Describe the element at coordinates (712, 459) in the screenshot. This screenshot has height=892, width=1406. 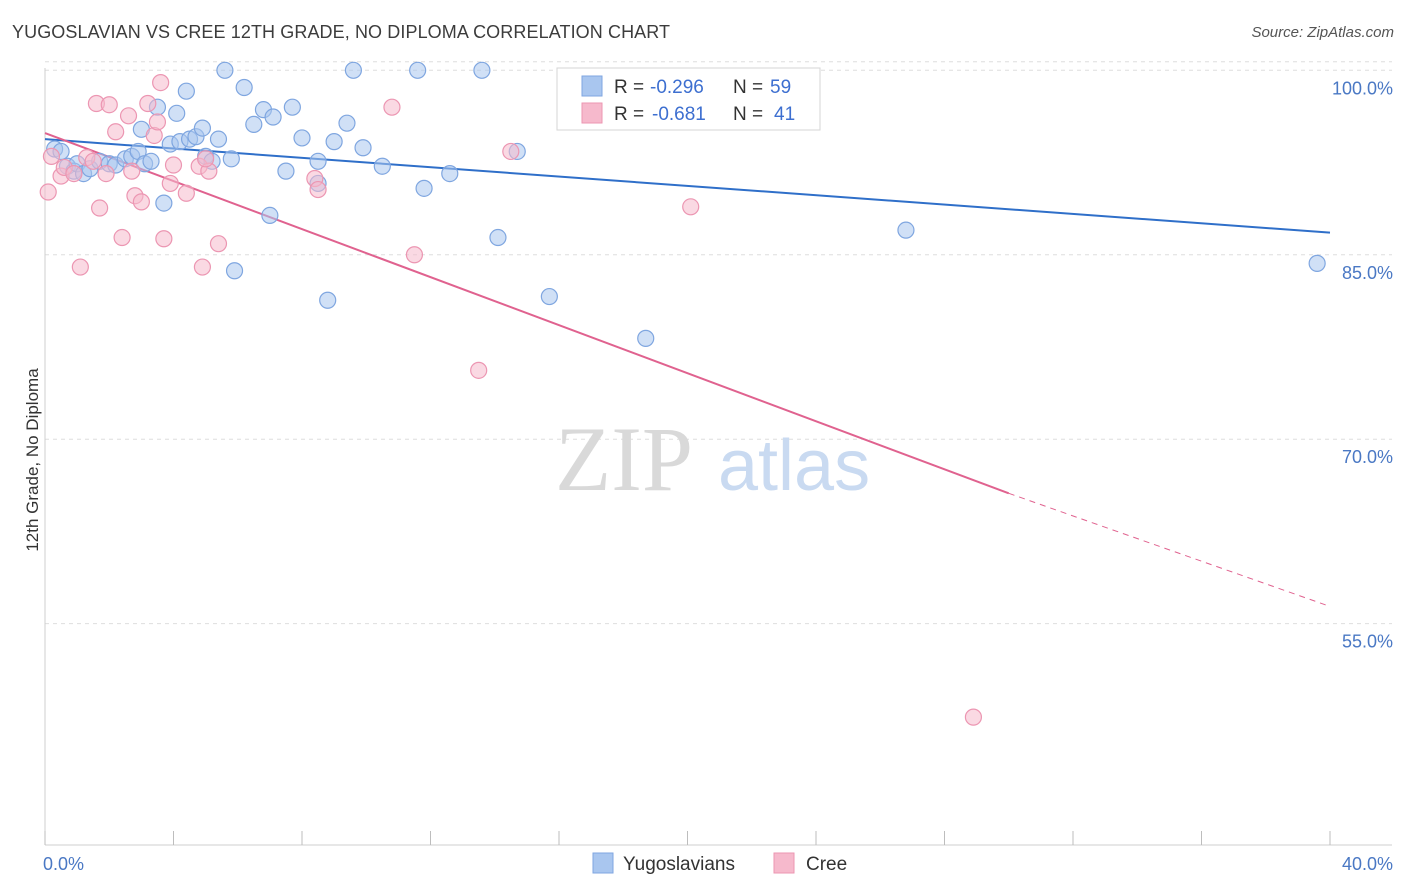
I see `watermark: ZIP atlas` at that location.